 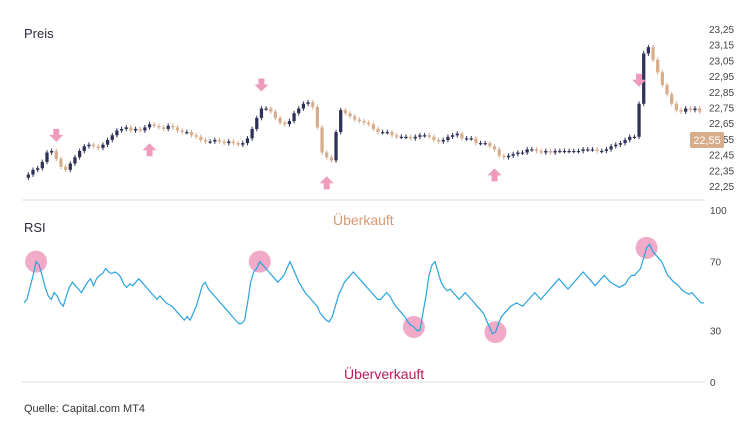 What do you see at coordinates (384, 374) in the screenshot?
I see `oversold-label: Überverkauft` at bounding box center [384, 374].